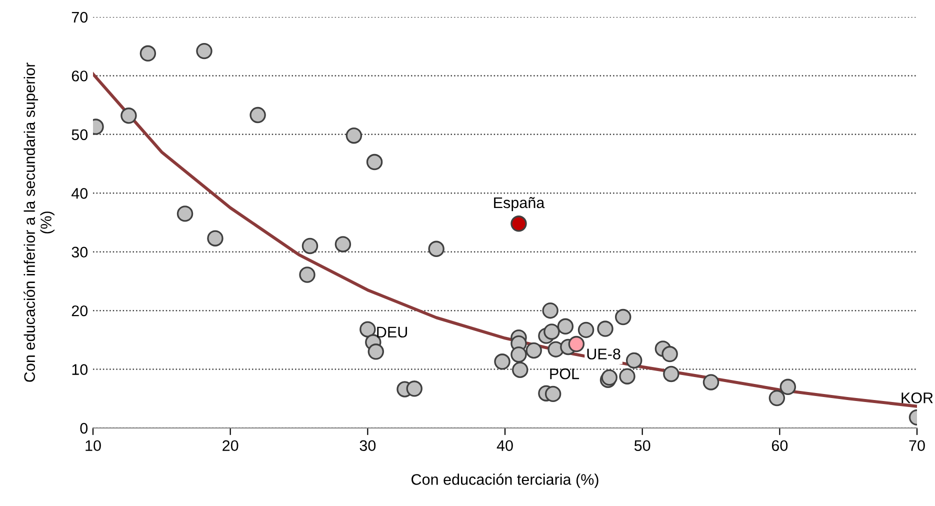  I want to click on y-tick-label: 10, so click(80, 369).